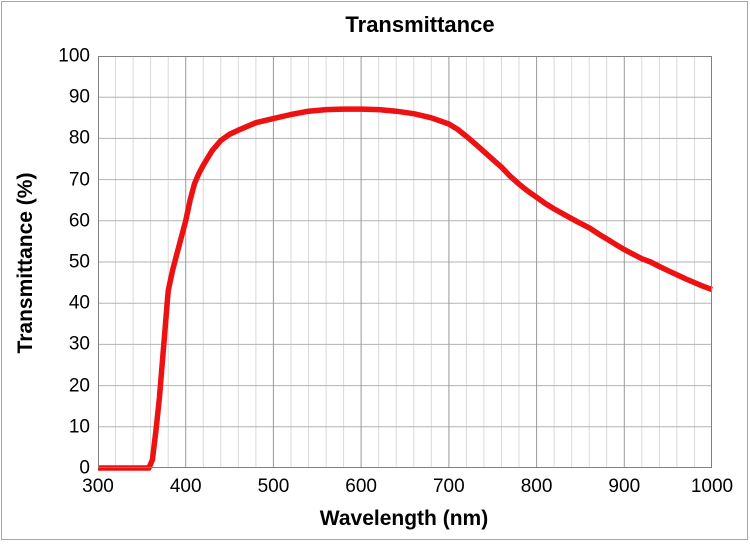 The width and height of the screenshot is (750, 547). Describe the element at coordinates (79, 180) in the screenshot. I see `y-tick-label-70: 70` at that location.